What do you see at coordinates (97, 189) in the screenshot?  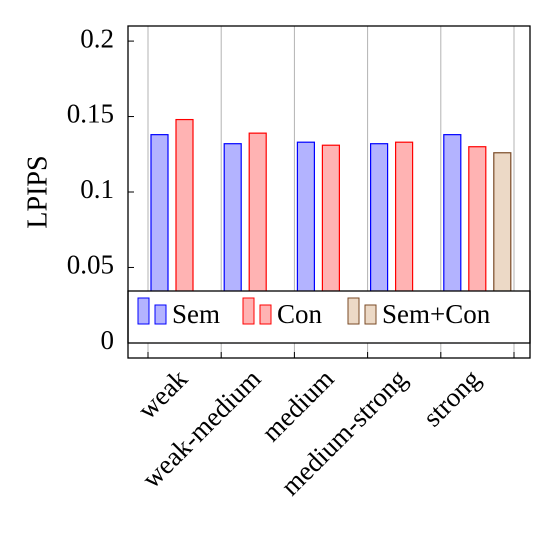 I see `y-tick-label: 0.1` at bounding box center [97, 189].